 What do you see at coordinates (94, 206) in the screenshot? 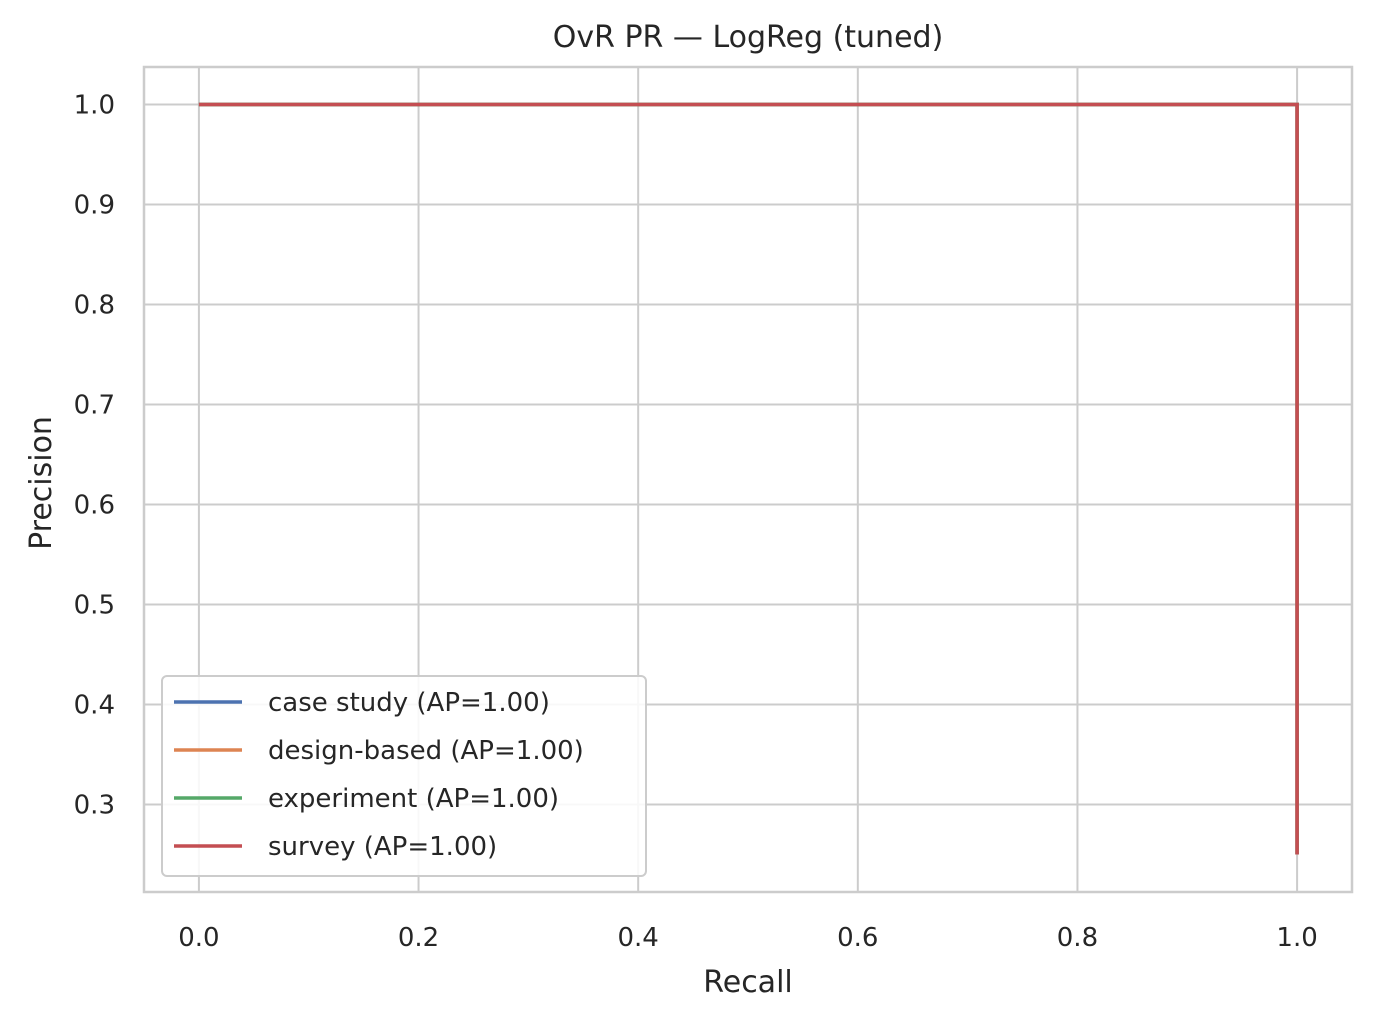
I see `y-tick-label: 0.9` at bounding box center [94, 206].